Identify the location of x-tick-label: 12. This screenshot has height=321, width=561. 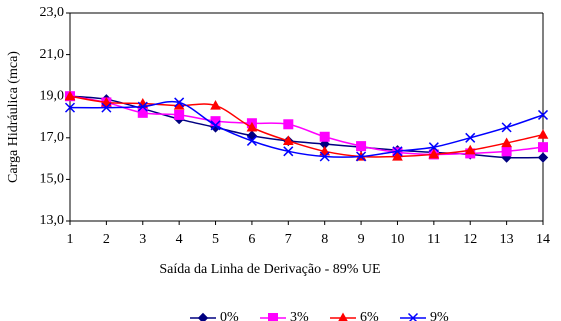
(470, 239).